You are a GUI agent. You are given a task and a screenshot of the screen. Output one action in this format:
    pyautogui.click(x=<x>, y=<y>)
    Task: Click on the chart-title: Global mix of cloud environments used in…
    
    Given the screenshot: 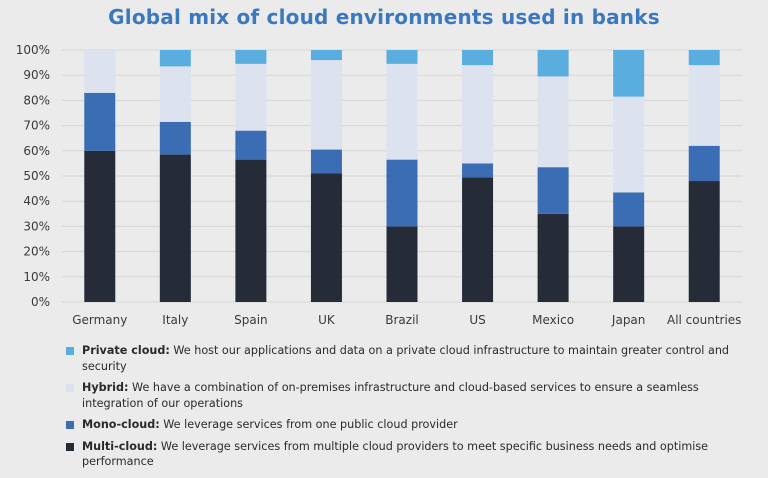 What is the action you would take?
    pyautogui.click(x=384, y=17)
    